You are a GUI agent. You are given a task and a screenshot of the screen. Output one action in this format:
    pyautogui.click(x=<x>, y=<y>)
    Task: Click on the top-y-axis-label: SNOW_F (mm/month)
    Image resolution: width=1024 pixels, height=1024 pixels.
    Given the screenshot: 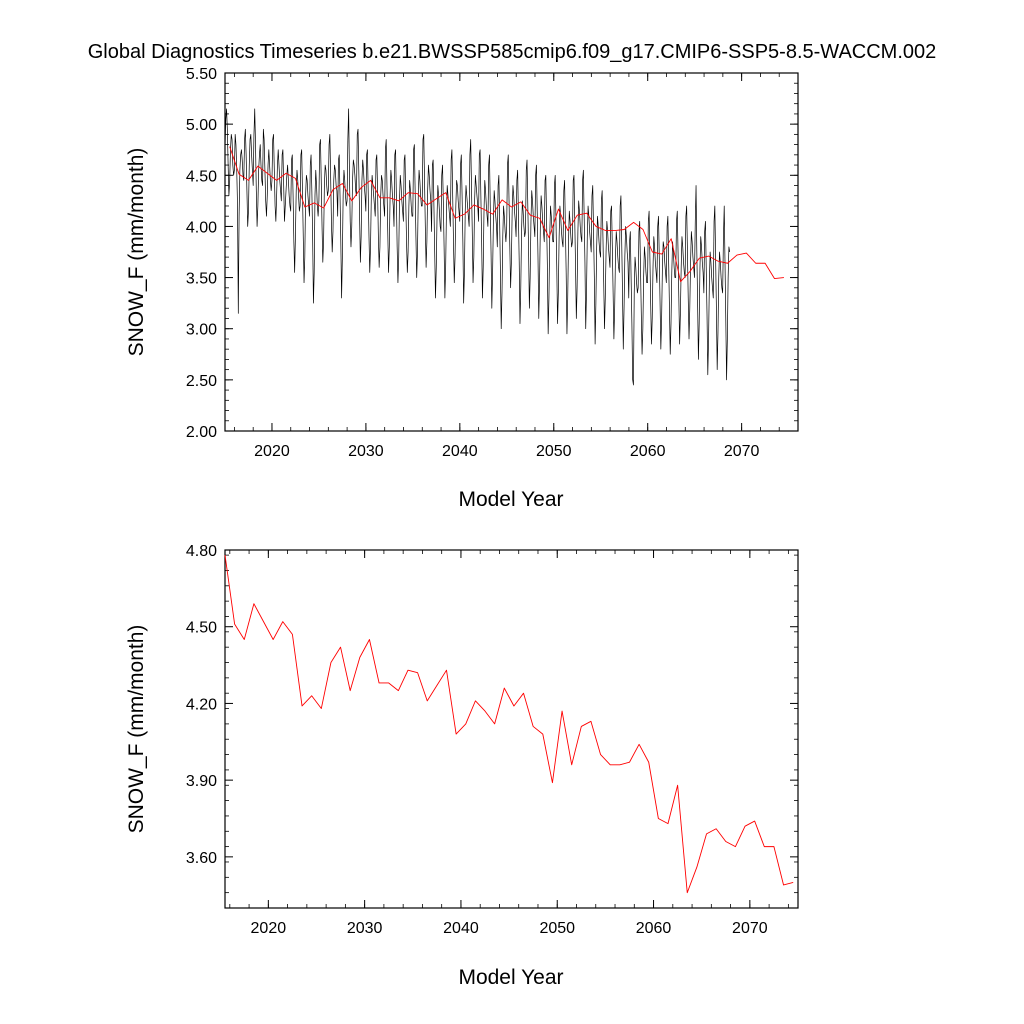 What is the action you would take?
    pyautogui.click(x=136, y=252)
    